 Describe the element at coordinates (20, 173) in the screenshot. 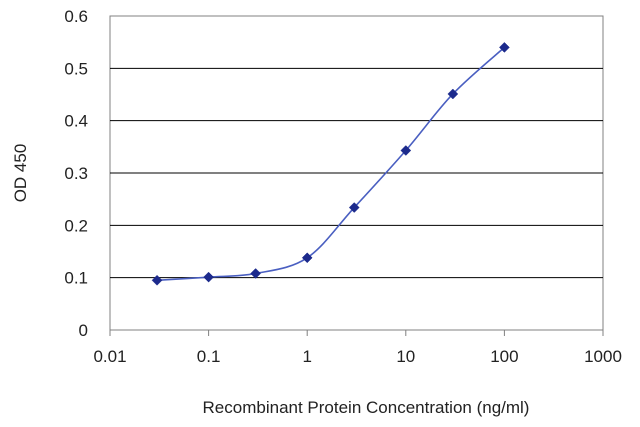

I see `y-axis-title: OD 450` at that location.